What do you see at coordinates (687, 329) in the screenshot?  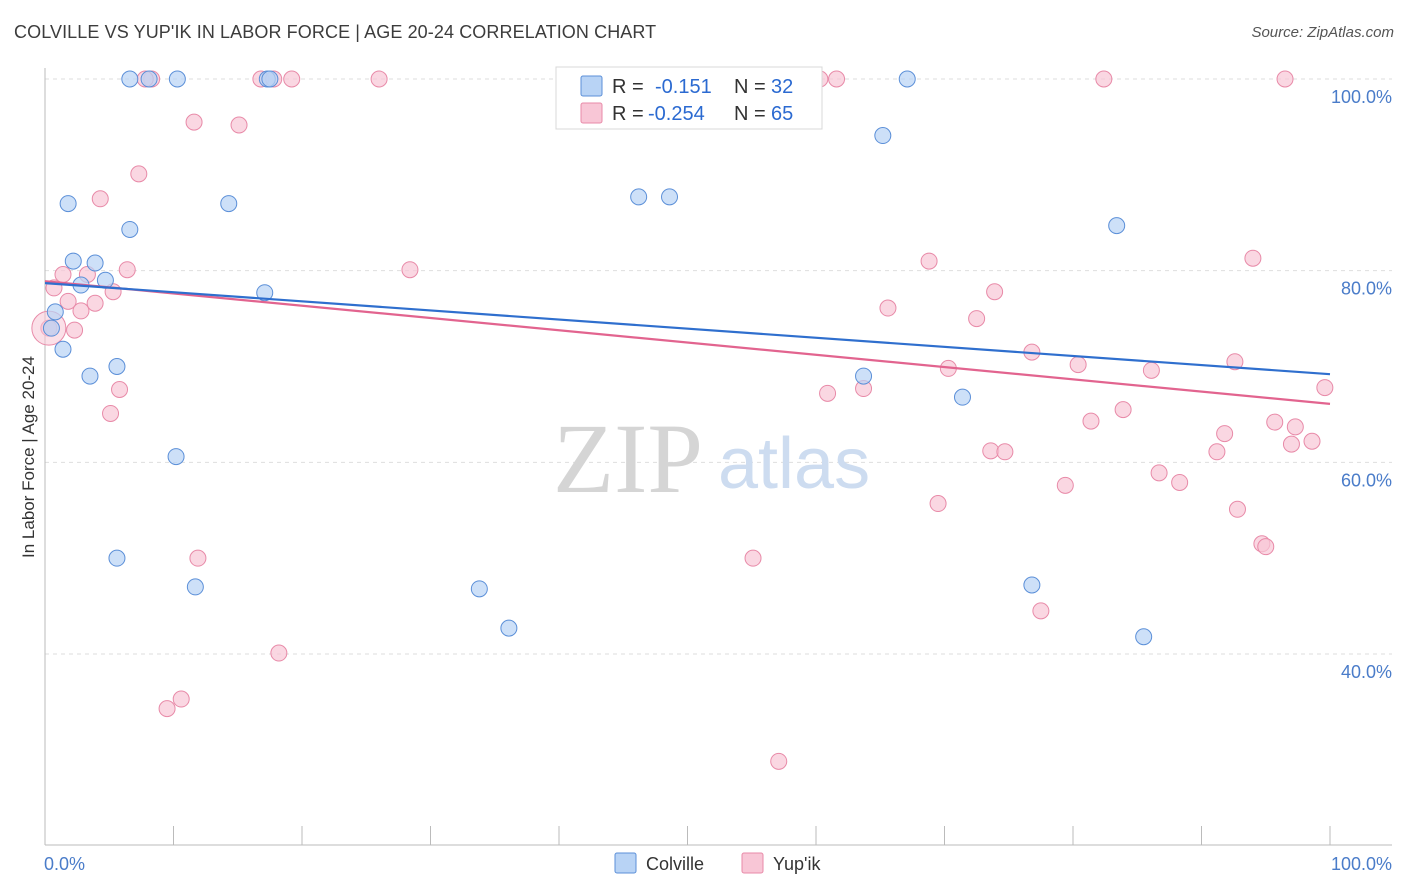 I see `colville-trend-line` at bounding box center [687, 329].